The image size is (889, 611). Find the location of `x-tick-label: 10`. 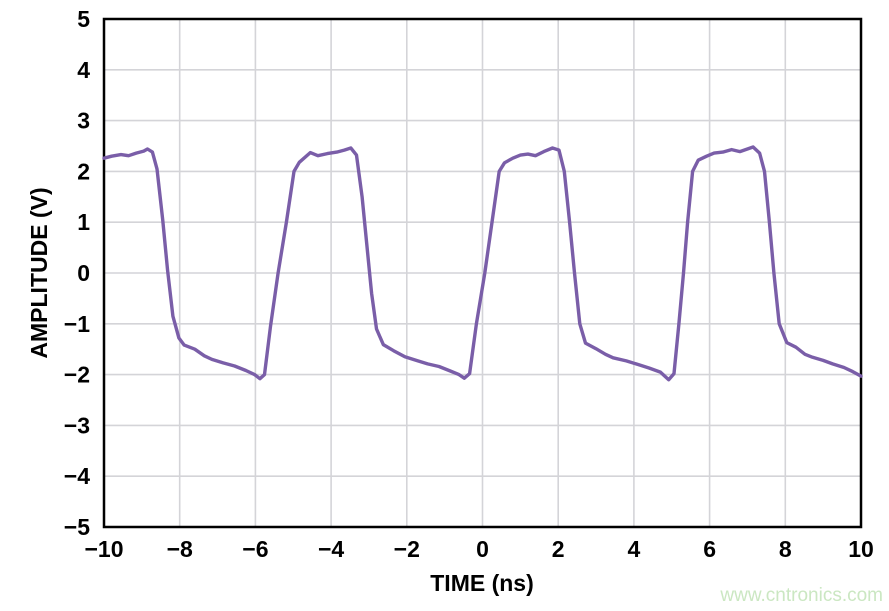

x-tick-label: 10 is located at coordinates (861, 549).